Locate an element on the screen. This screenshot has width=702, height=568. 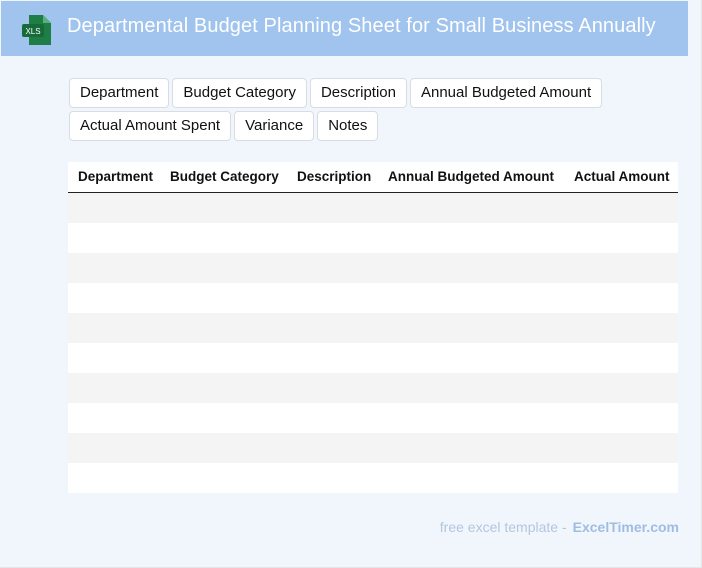
field-chip-department: Department is located at coordinates (119, 93).